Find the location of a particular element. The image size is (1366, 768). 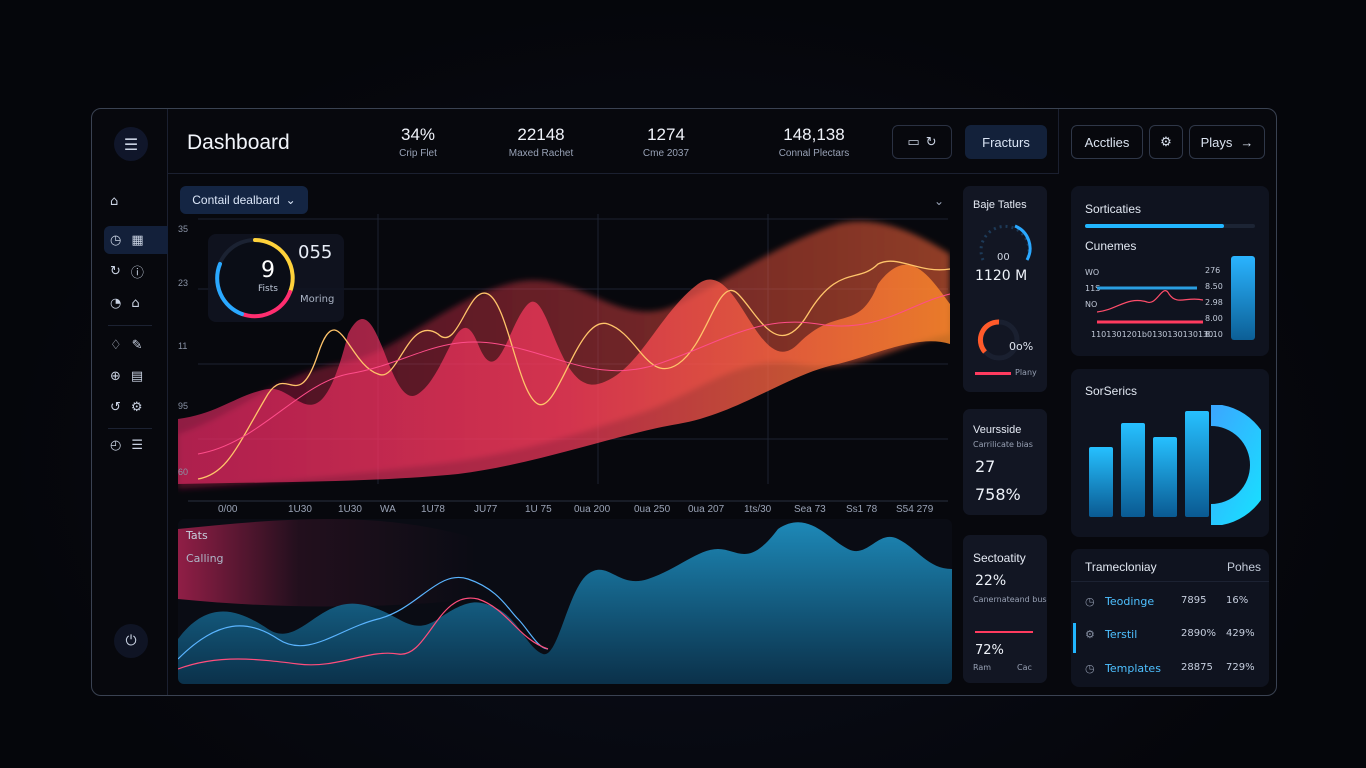

row-percent: 429% is located at coordinates (1240, 633).